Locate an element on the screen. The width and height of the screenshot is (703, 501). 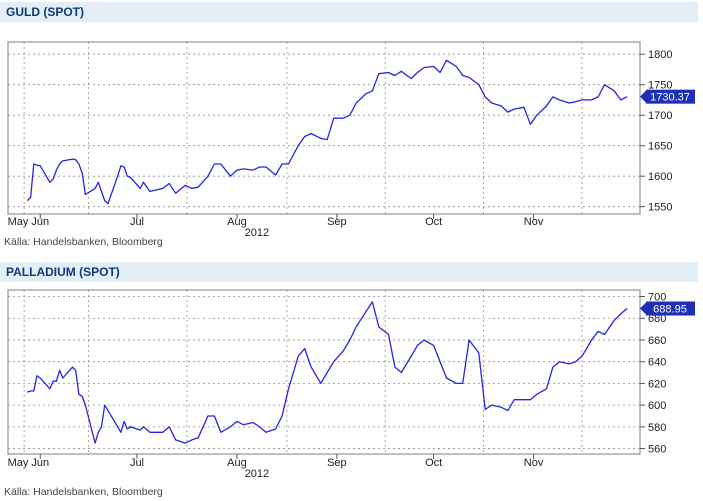
palladium-source: Källa: Handelsbanken, Bloomberg is located at coordinates (83, 492).